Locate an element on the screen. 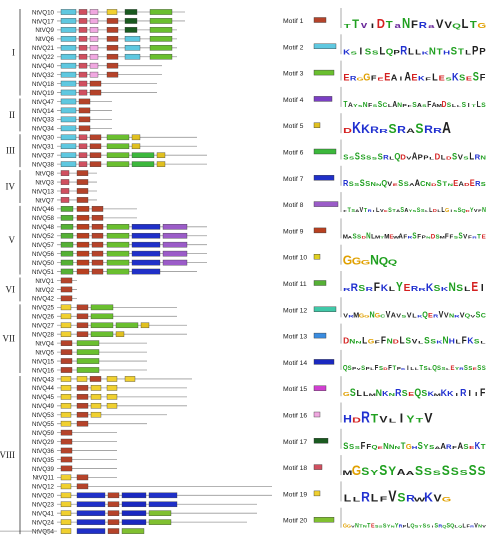 The height and width of the screenshot is (550, 492). gene-name: NtVQ2 is located at coordinates (44, 290).